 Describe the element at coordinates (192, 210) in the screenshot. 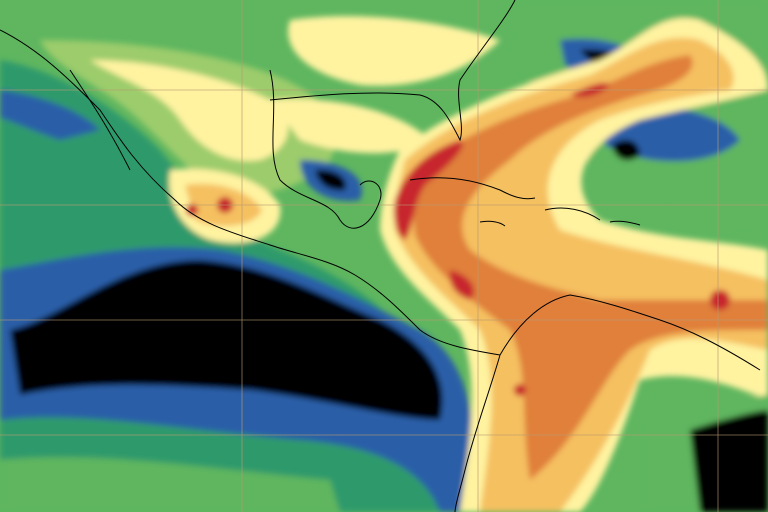

I see `red-cell` at that location.